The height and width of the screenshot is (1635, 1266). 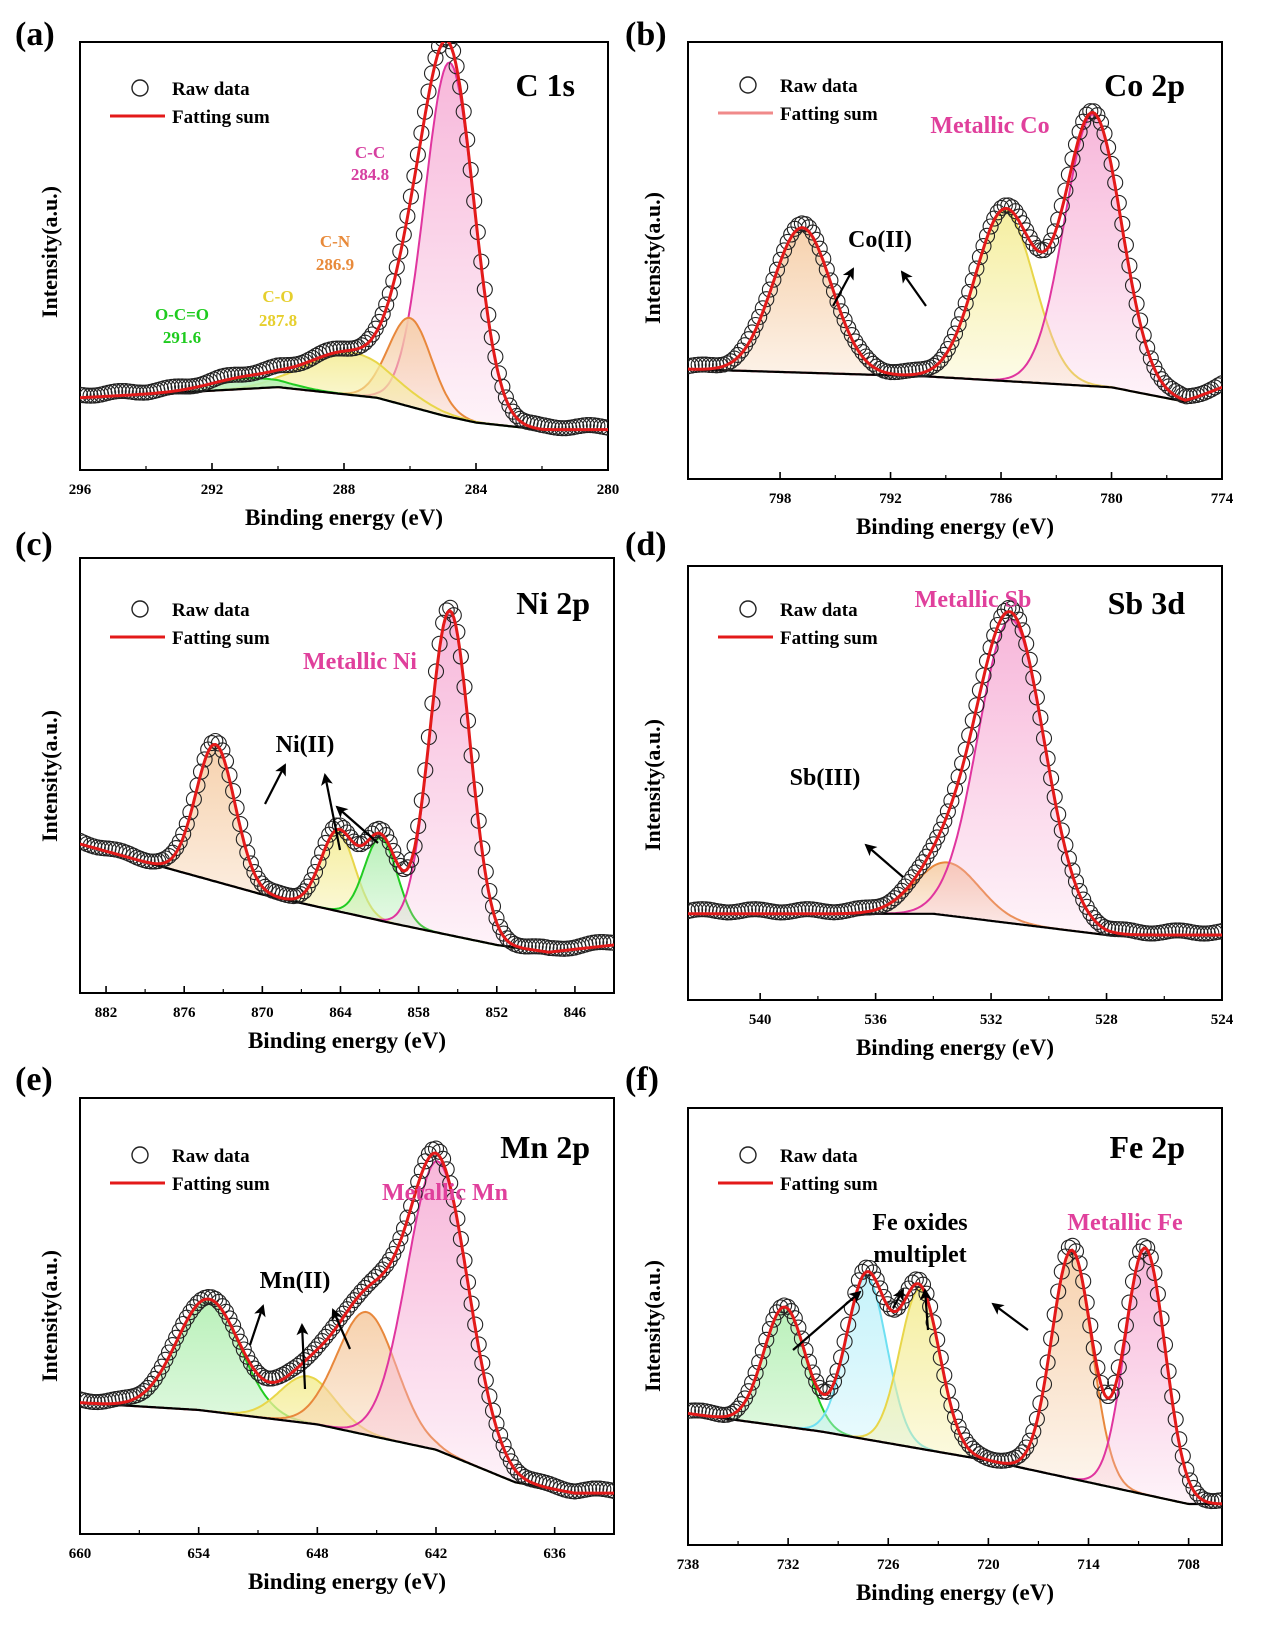 What do you see at coordinates (553, 603) in the screenshot?
I see `element-label: Ni 2p` at bounding box center [553, 603].